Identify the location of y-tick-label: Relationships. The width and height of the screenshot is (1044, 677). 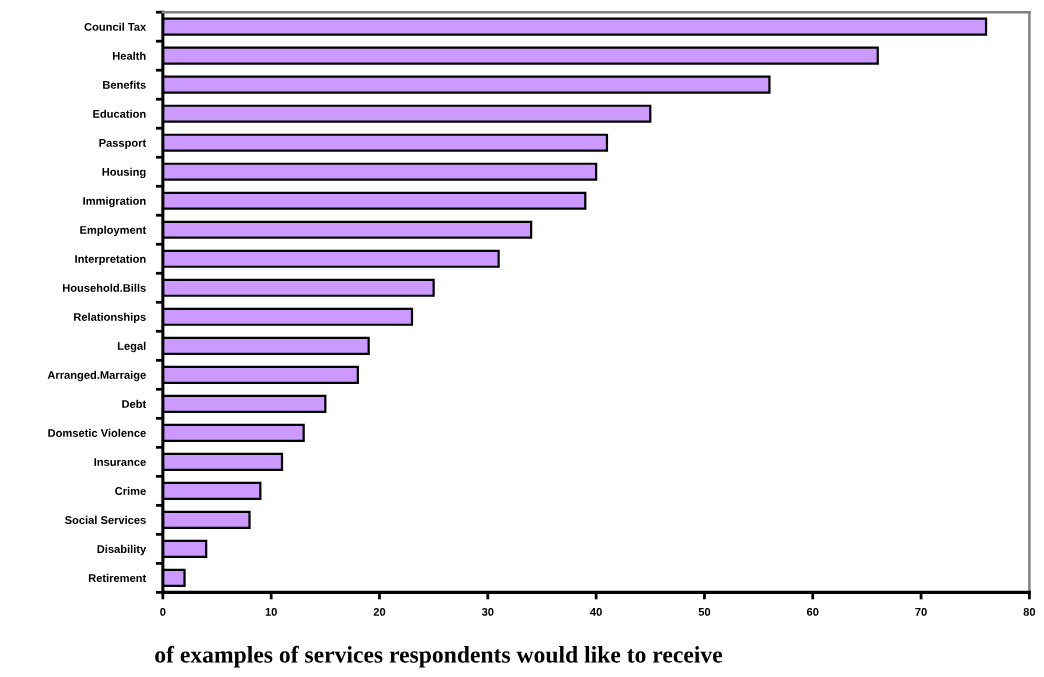
(110, 318).